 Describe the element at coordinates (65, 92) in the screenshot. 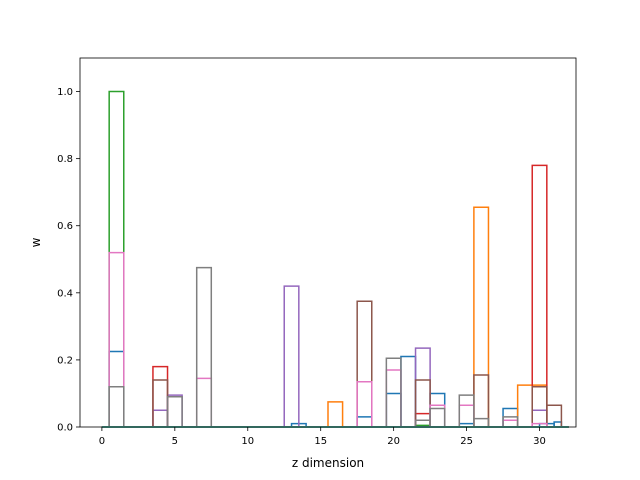

I see `y-tick-label: 1.0` at that location.